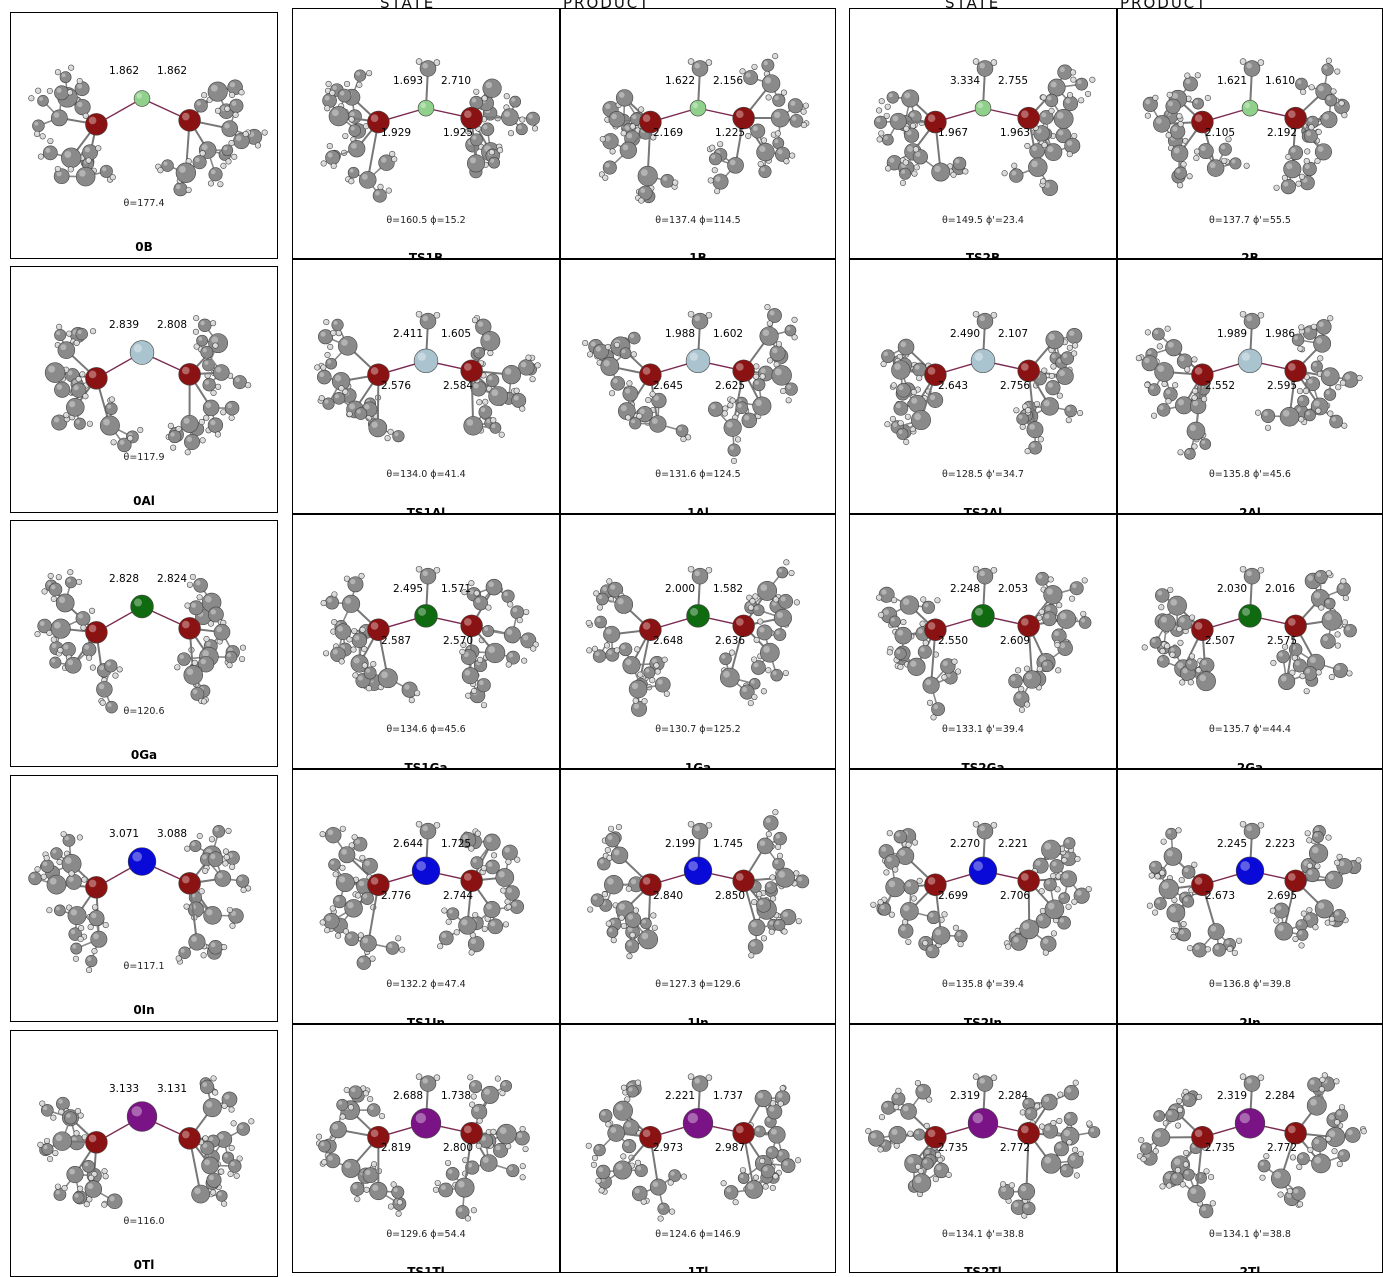 The height and width of the screenshot is (1277, 1383). Describe the element at coordinates (1250, 255) in the screenshot. I see `structure-label: 2B` at that location.